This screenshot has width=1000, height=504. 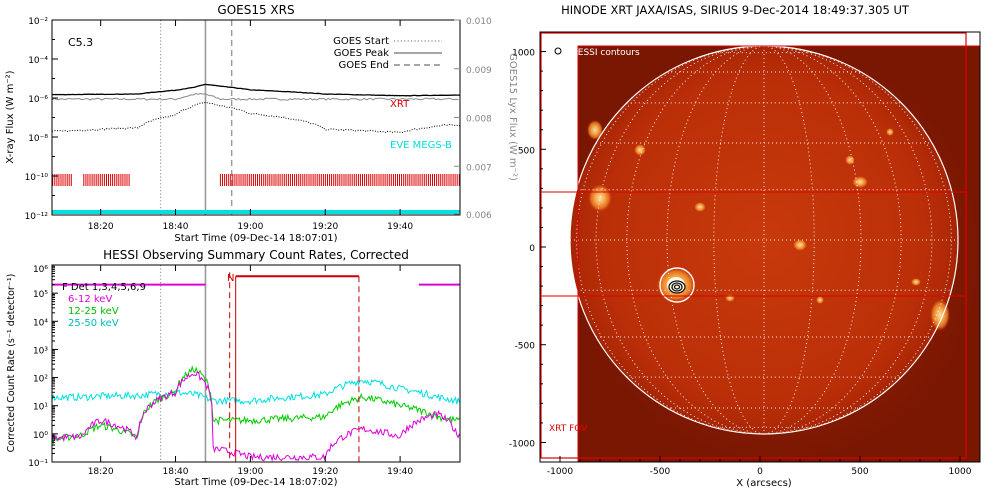 What do you see at coordinates (859, 472) in the screenshot?
I see `xrt-x-tick-label: 500` at bounding box center [859, 472].